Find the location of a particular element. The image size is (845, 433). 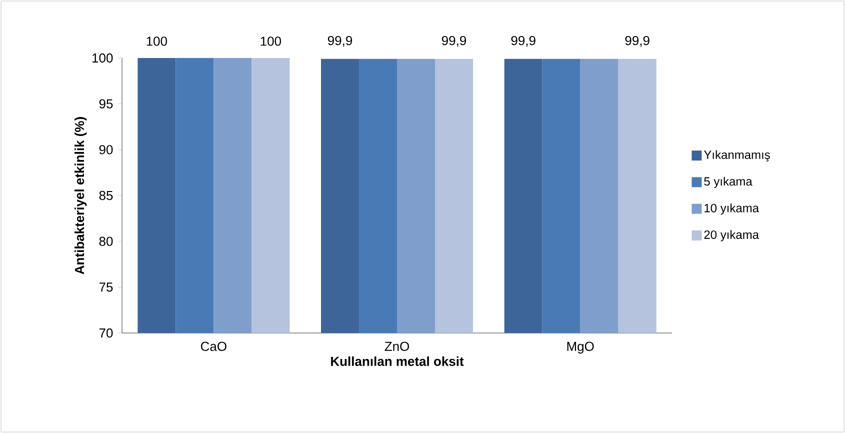

x-axis-title: Kullanılan metal oksit is located at coordinates (397, 361).